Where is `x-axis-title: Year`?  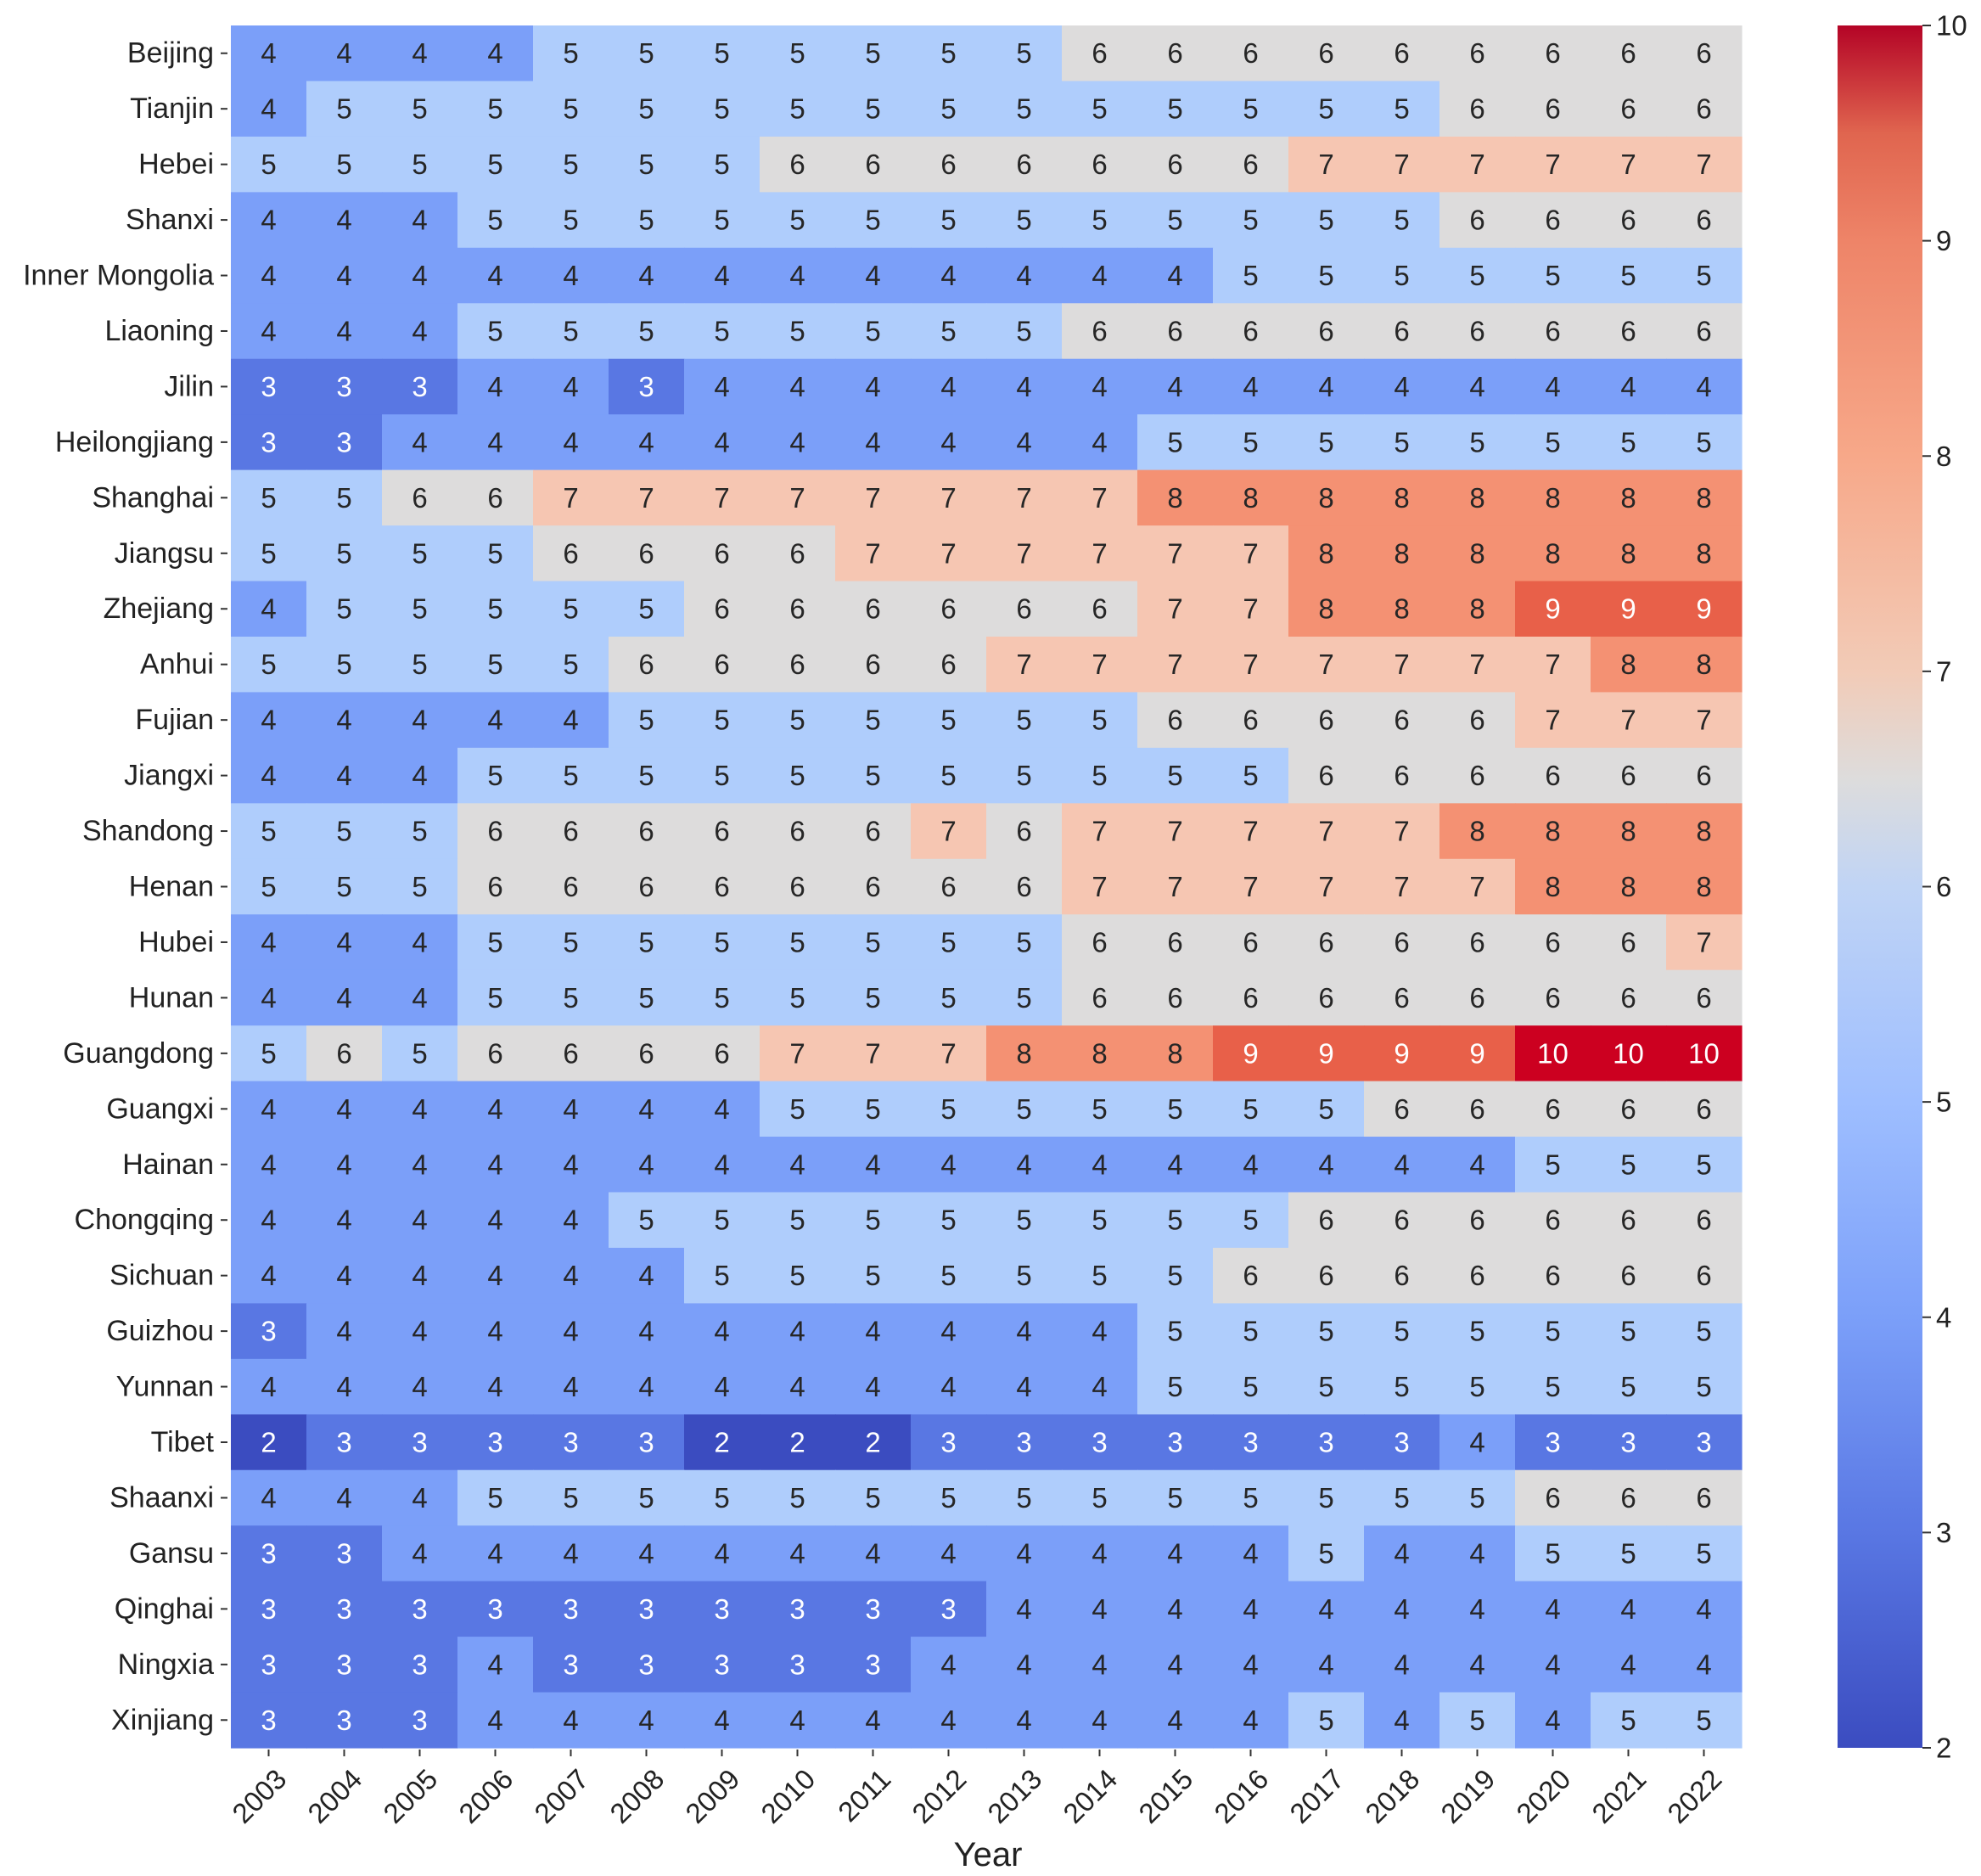 x-axis-title: Year is located at coordinates (988, 1854).